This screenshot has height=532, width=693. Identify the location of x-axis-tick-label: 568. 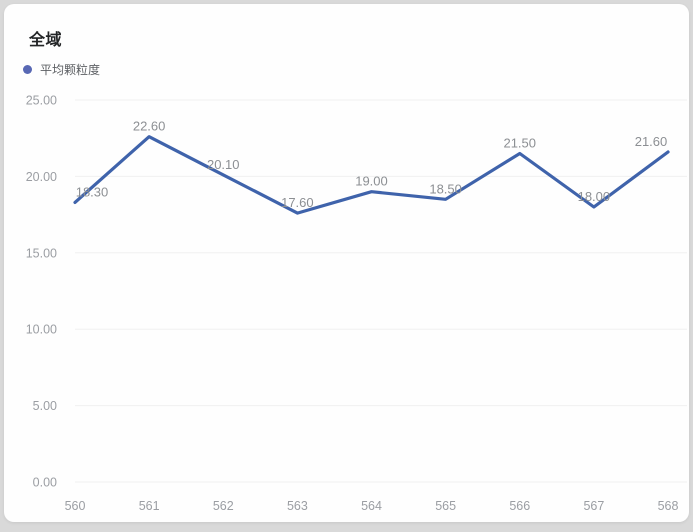
(668, 506).